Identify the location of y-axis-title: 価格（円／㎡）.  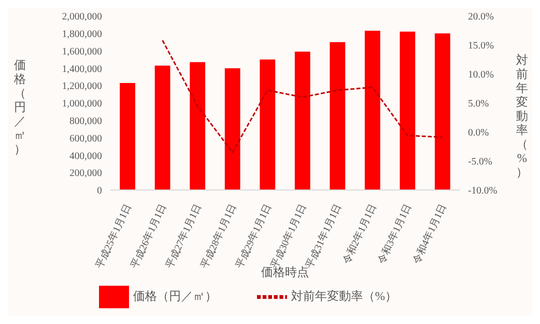
(20, 107).